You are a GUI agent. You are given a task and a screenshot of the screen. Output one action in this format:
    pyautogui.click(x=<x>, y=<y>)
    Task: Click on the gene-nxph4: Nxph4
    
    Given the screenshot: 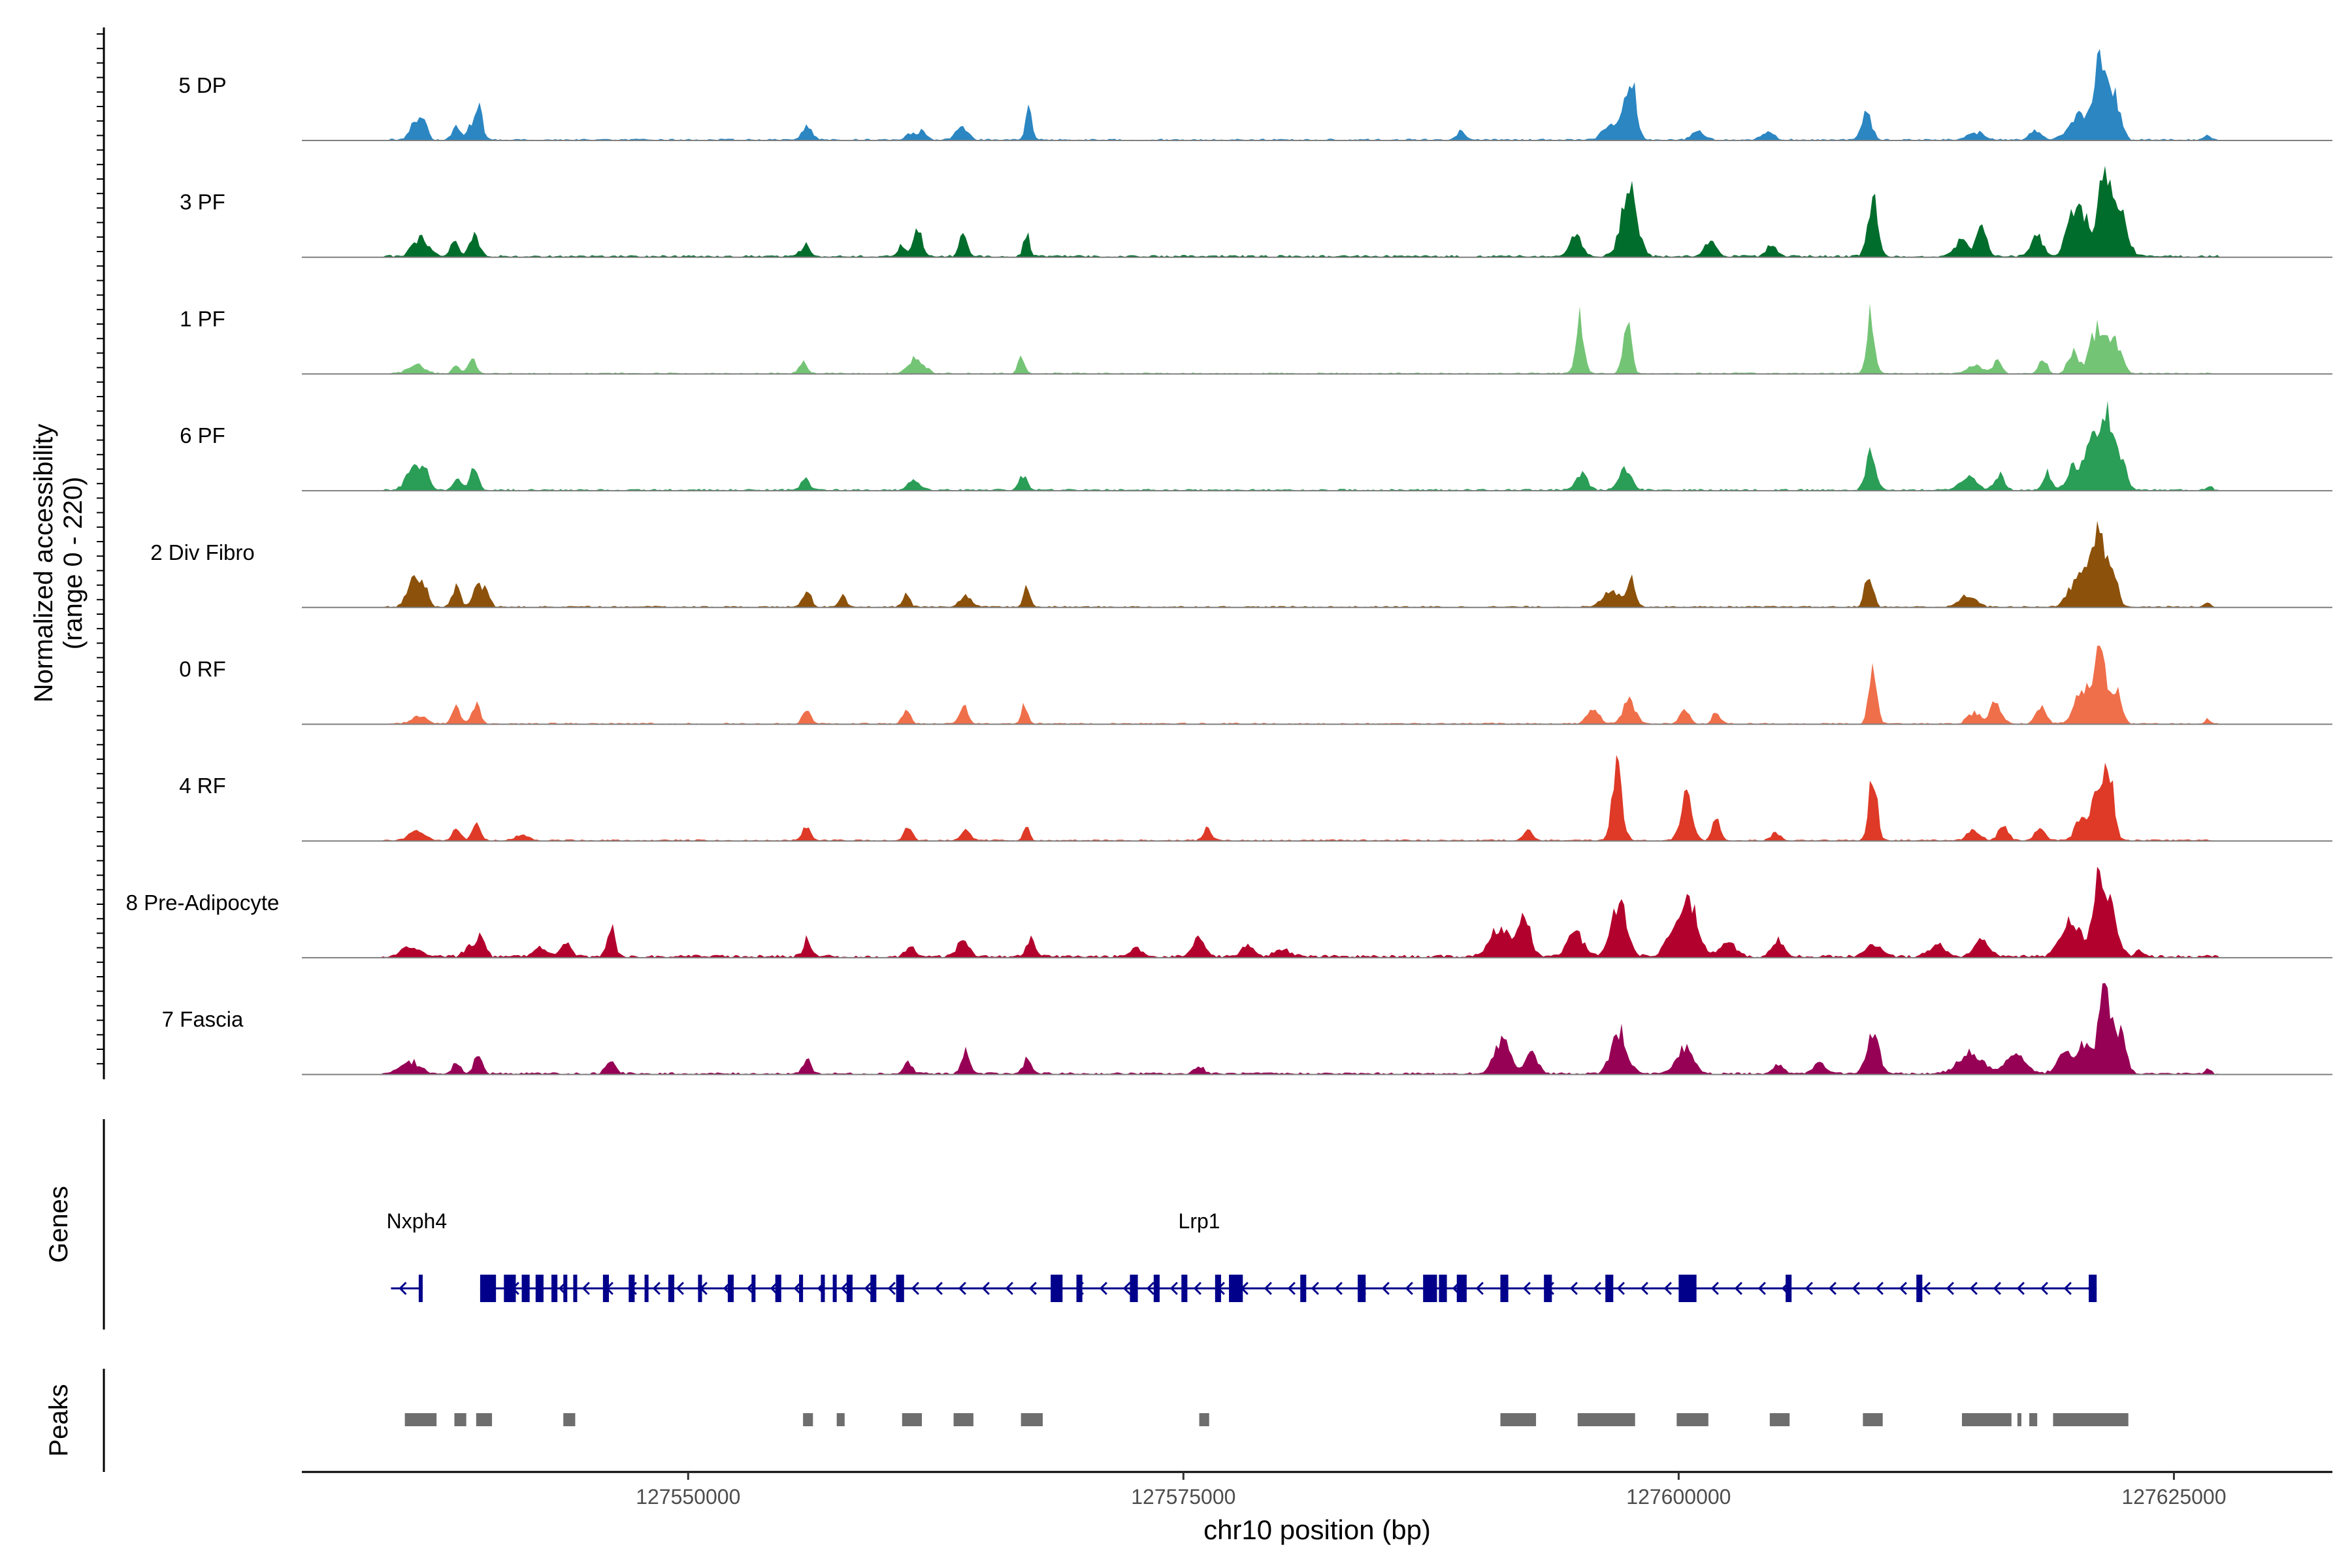 What is the action you would take?
    pyautogui.click(x=417, y=1255)
    